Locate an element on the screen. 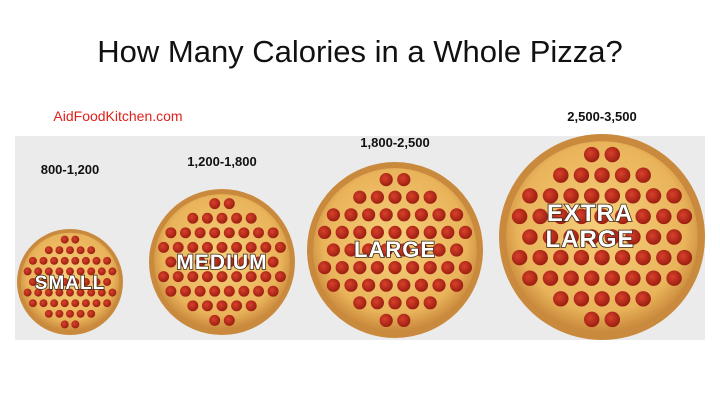 This screenshot has height=404, width=720. calorie-range: 1,200-1,800 is located at coordinates (221, 161).